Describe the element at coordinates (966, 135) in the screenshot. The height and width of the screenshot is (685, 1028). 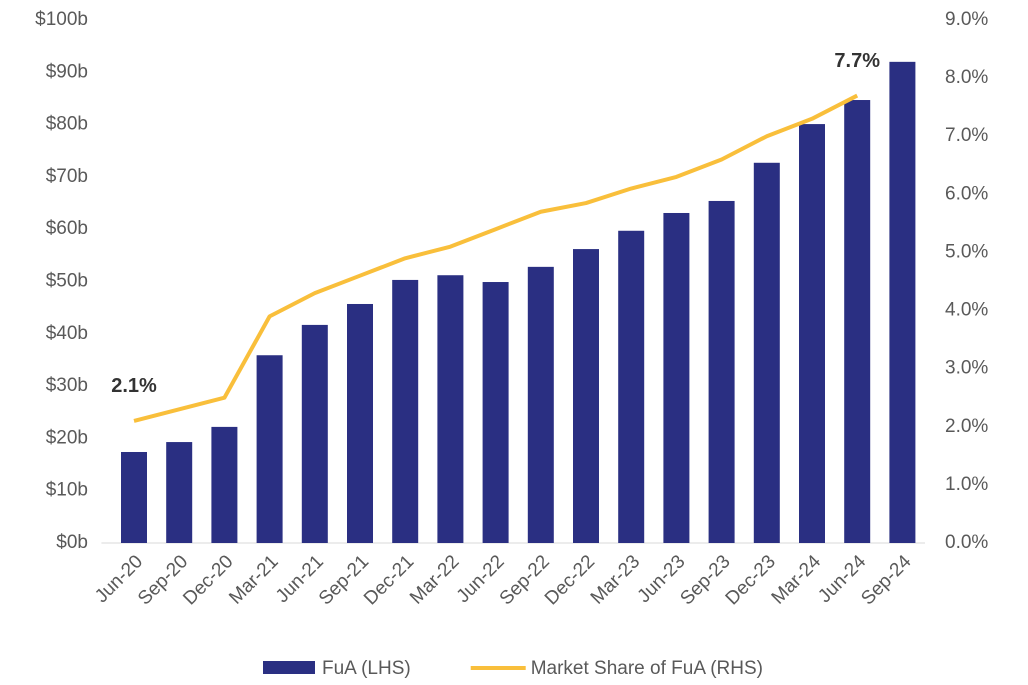
I see `y2-tick-label: 7.0%` at that location.